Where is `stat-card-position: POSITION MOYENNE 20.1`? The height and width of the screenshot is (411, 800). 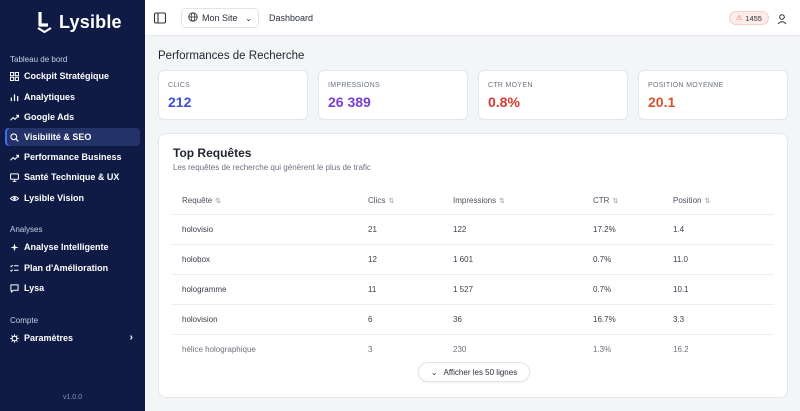 stat-card-position: POSITION MOYENNE 20.1 is located at coordinates (713, 95).